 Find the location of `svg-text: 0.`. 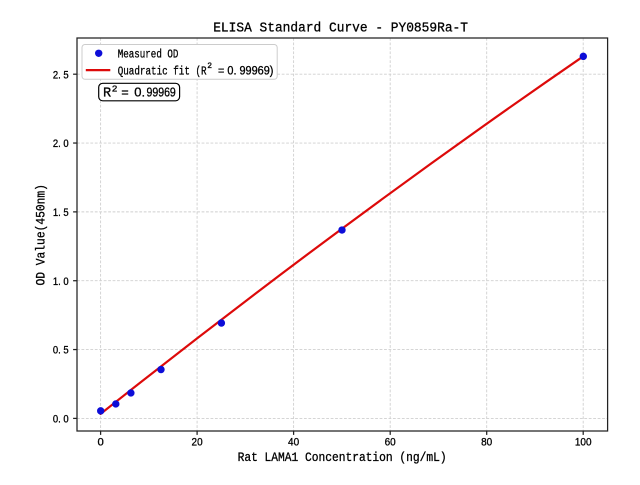

svg-text: 0. is located at coordinates (139, 91).